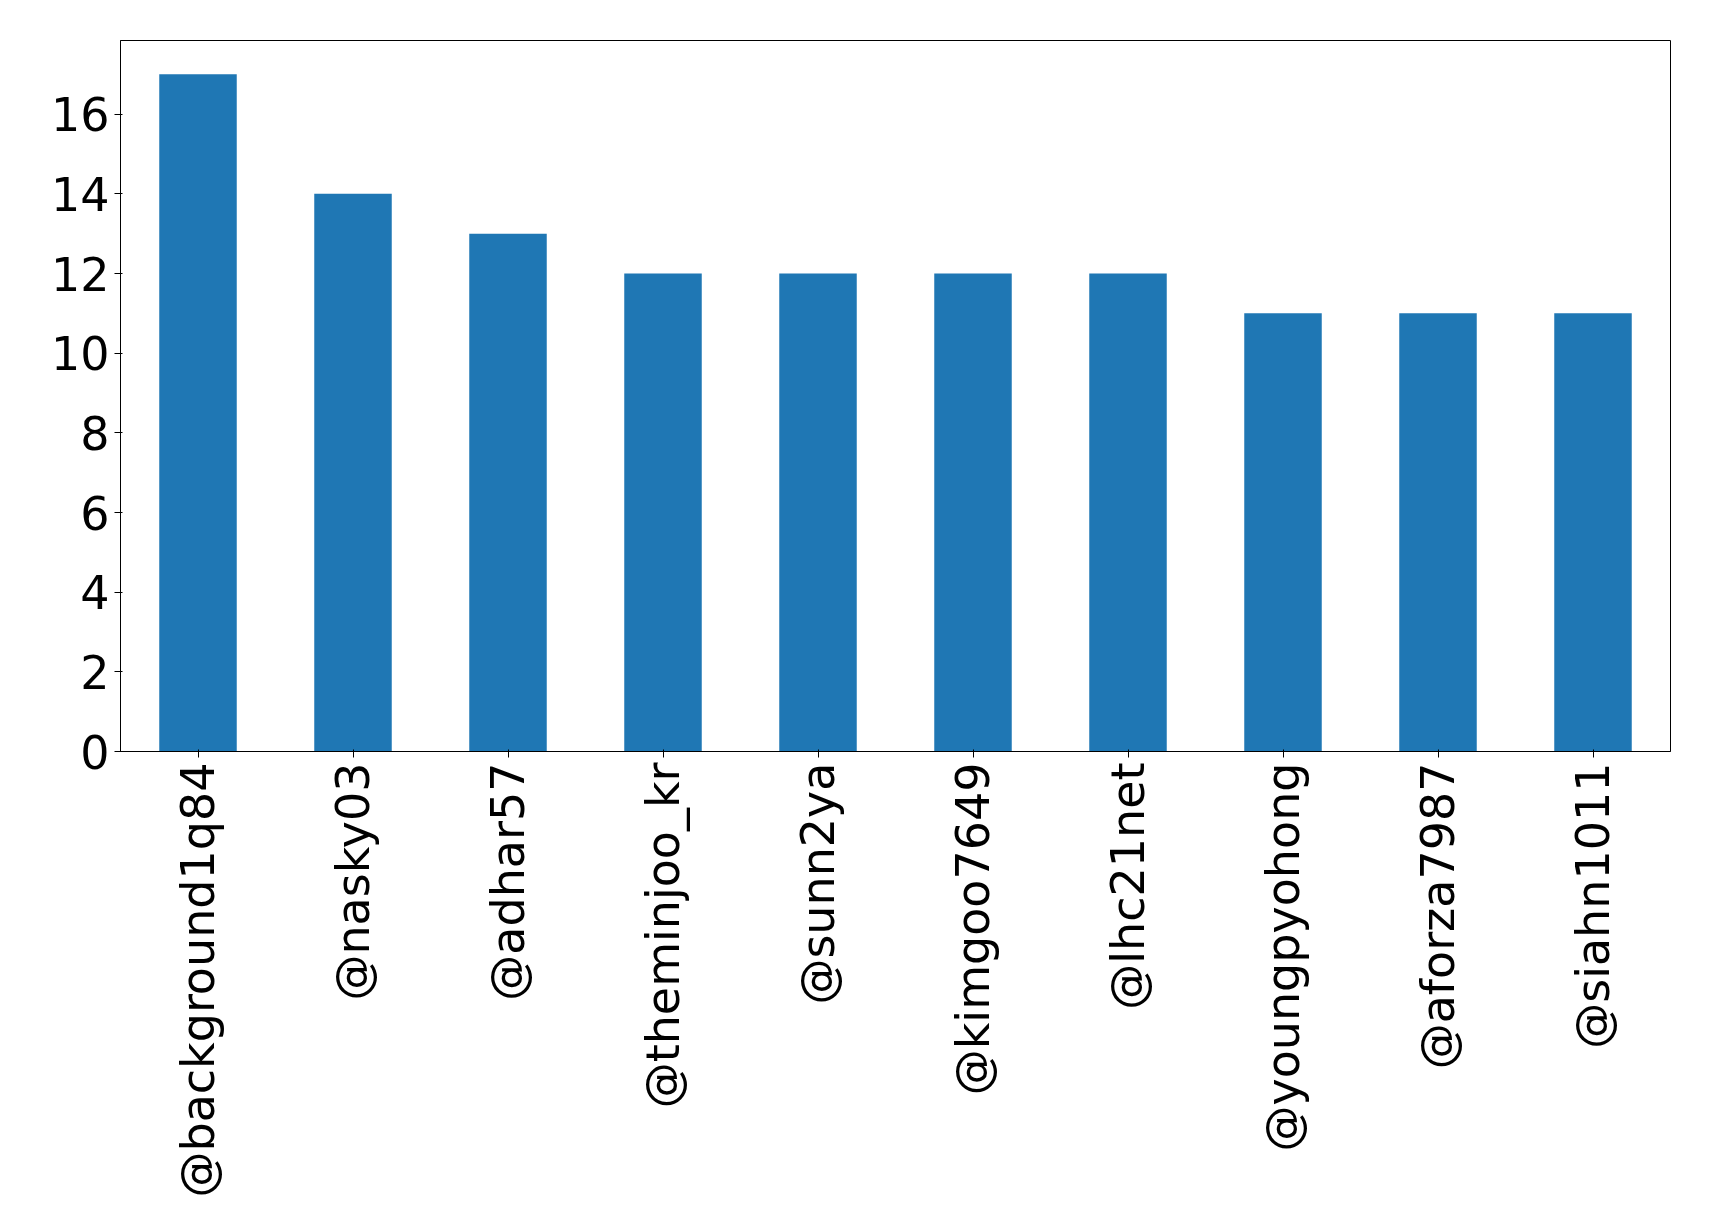 This screenshot has width=1719, height=1219. I want to click on x-tick-label: @theminjoo_kr, so click(663, 935).